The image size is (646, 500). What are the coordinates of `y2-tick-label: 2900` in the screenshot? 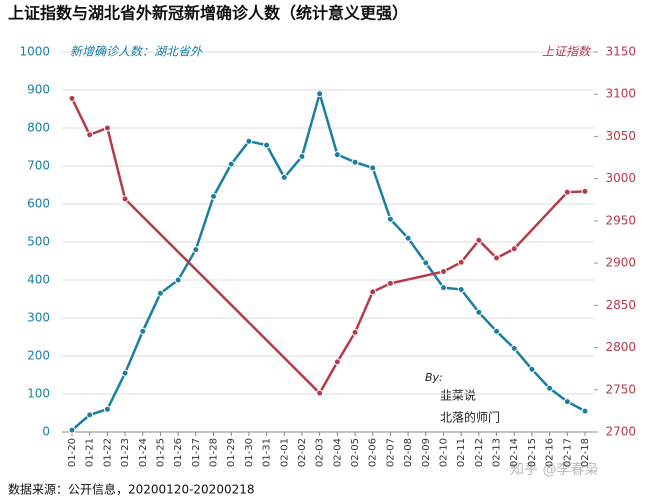 It's located at (620, 263).